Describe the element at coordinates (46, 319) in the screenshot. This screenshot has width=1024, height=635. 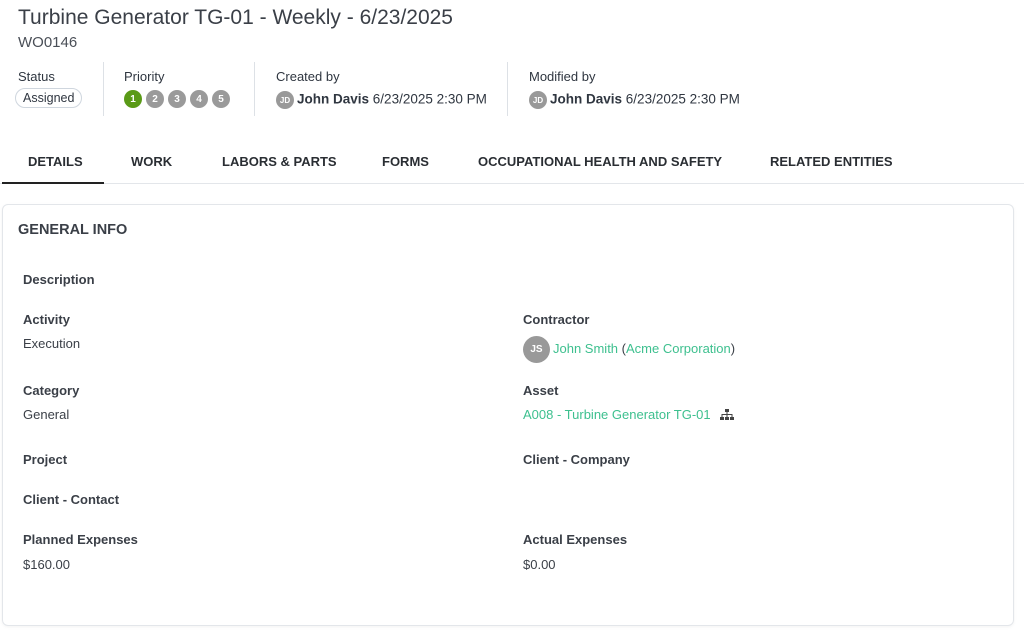
I see `activity-label: Activity` at that location.